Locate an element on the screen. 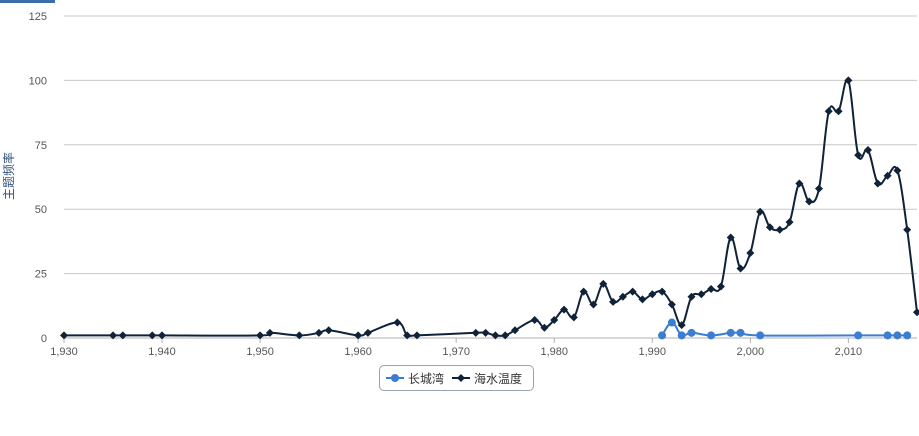 The width and height of the screenshot is (919, 436). y-tick-label-125: 125 is located at coordinates (38, 17).